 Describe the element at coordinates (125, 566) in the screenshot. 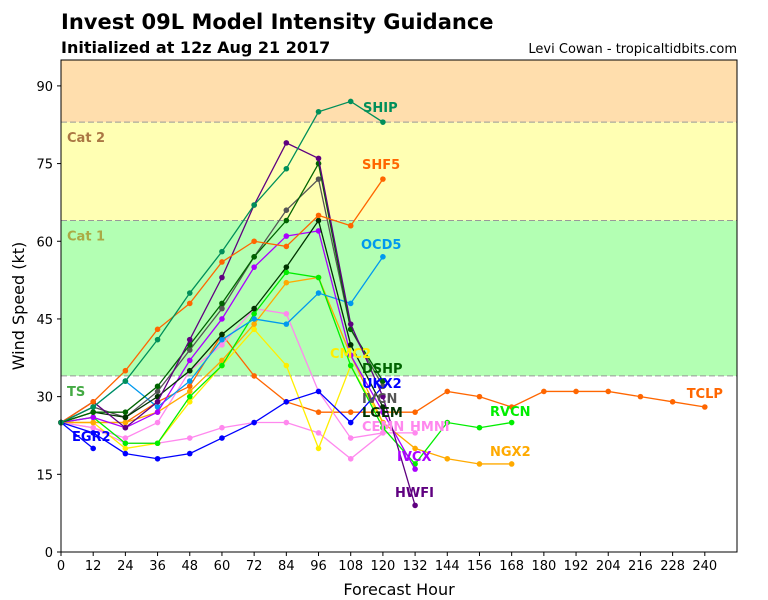

I see `x-tick-label: 24` at that location.